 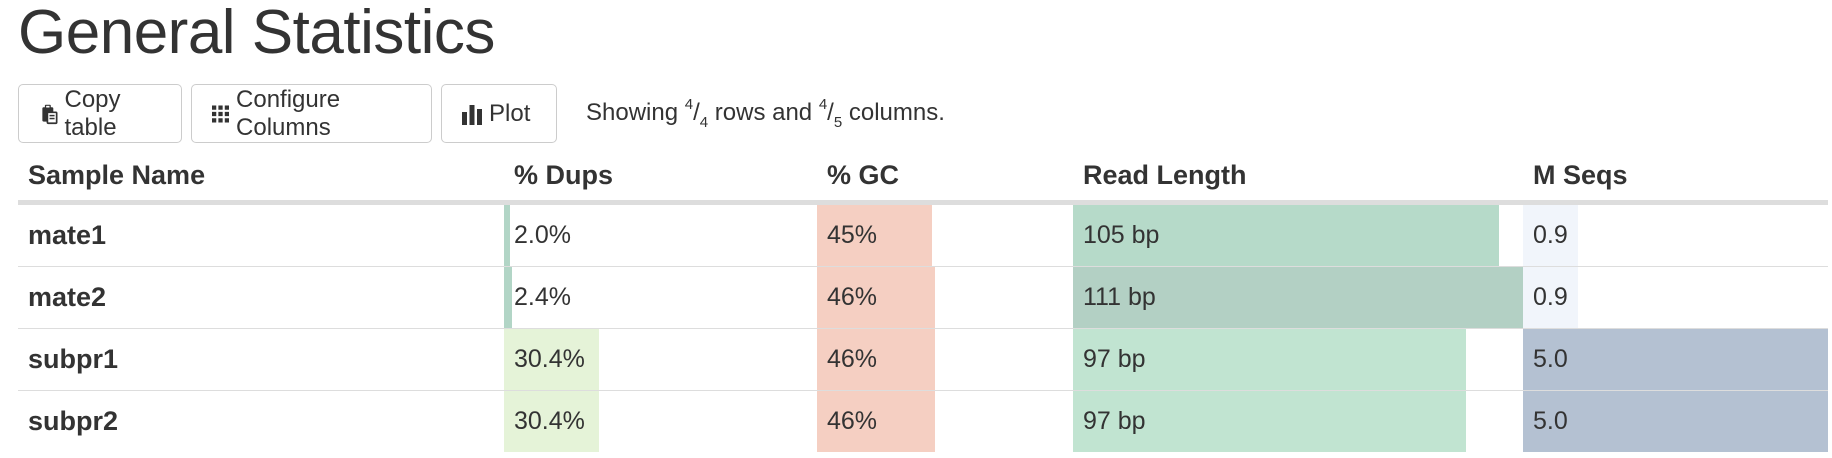 What do you see at coordinates (1119, 297) in the screenshot?
I see `read-length-value: 111 bp` at bounding box center [1119, 297].